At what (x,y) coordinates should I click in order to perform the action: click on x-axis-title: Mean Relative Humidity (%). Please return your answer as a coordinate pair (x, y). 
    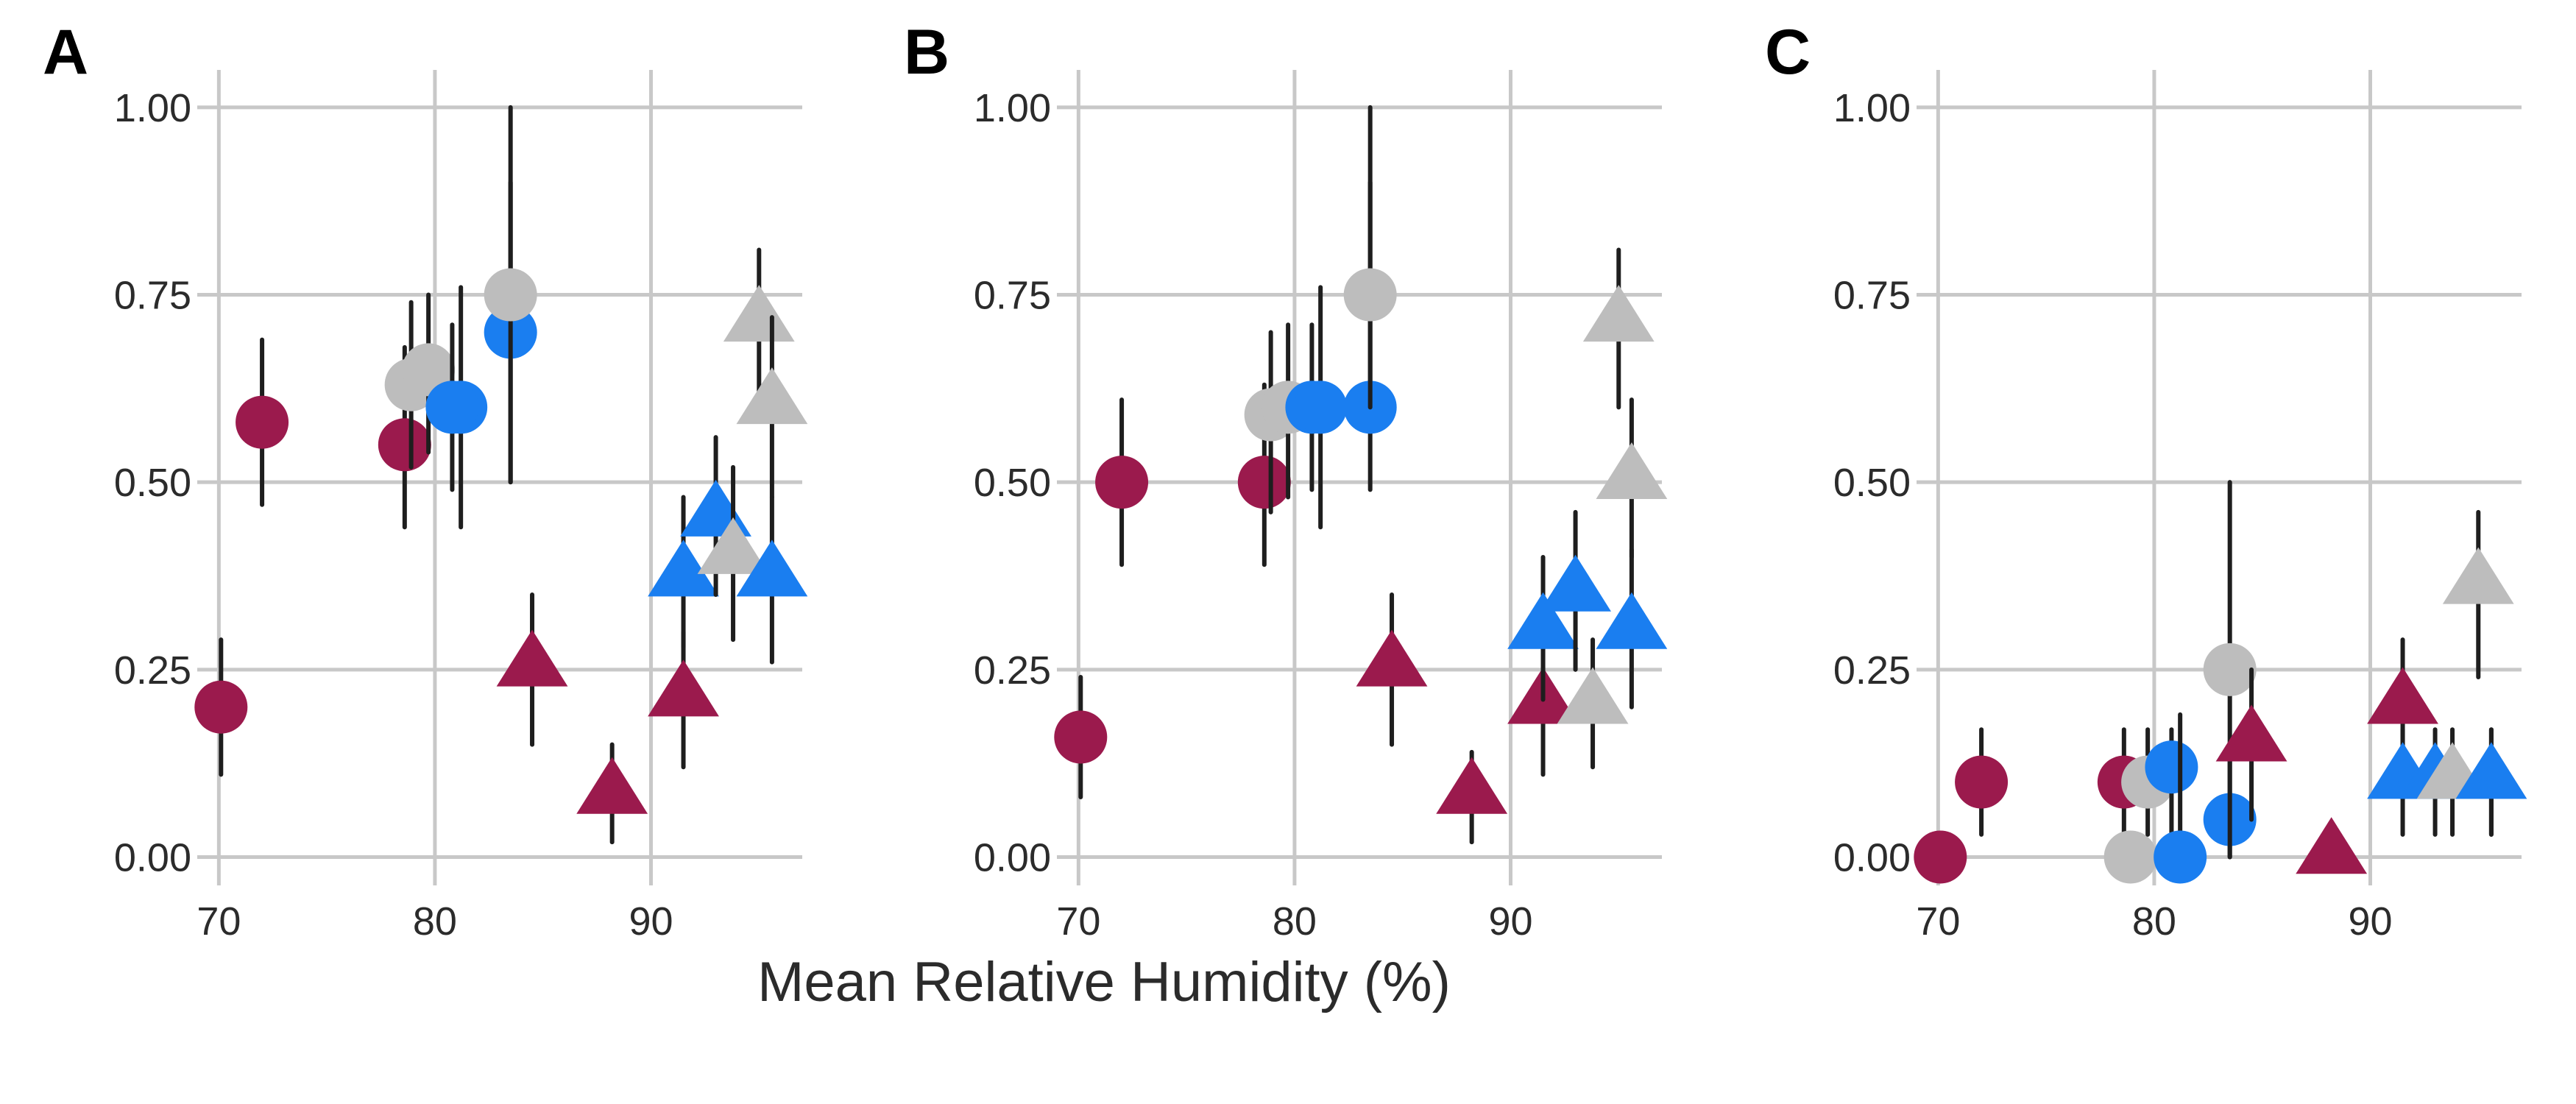
    Looking at the image, I should click on (1104, 982).